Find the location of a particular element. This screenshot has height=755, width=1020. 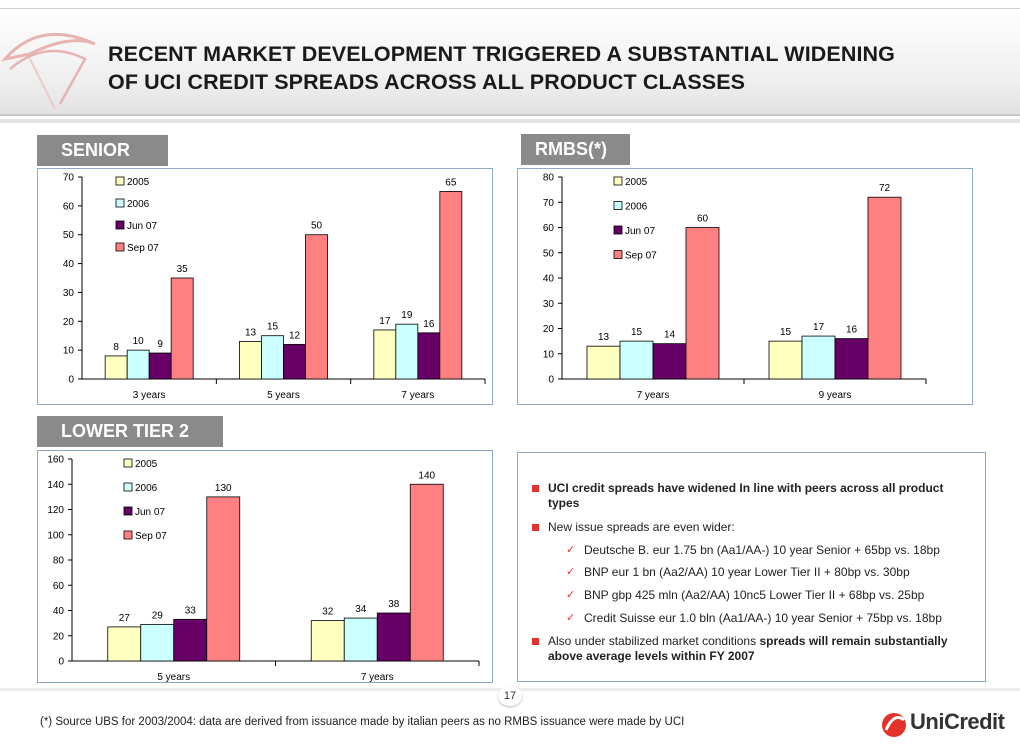

unicredit-logo-icon is located at coordinates (894, 725).